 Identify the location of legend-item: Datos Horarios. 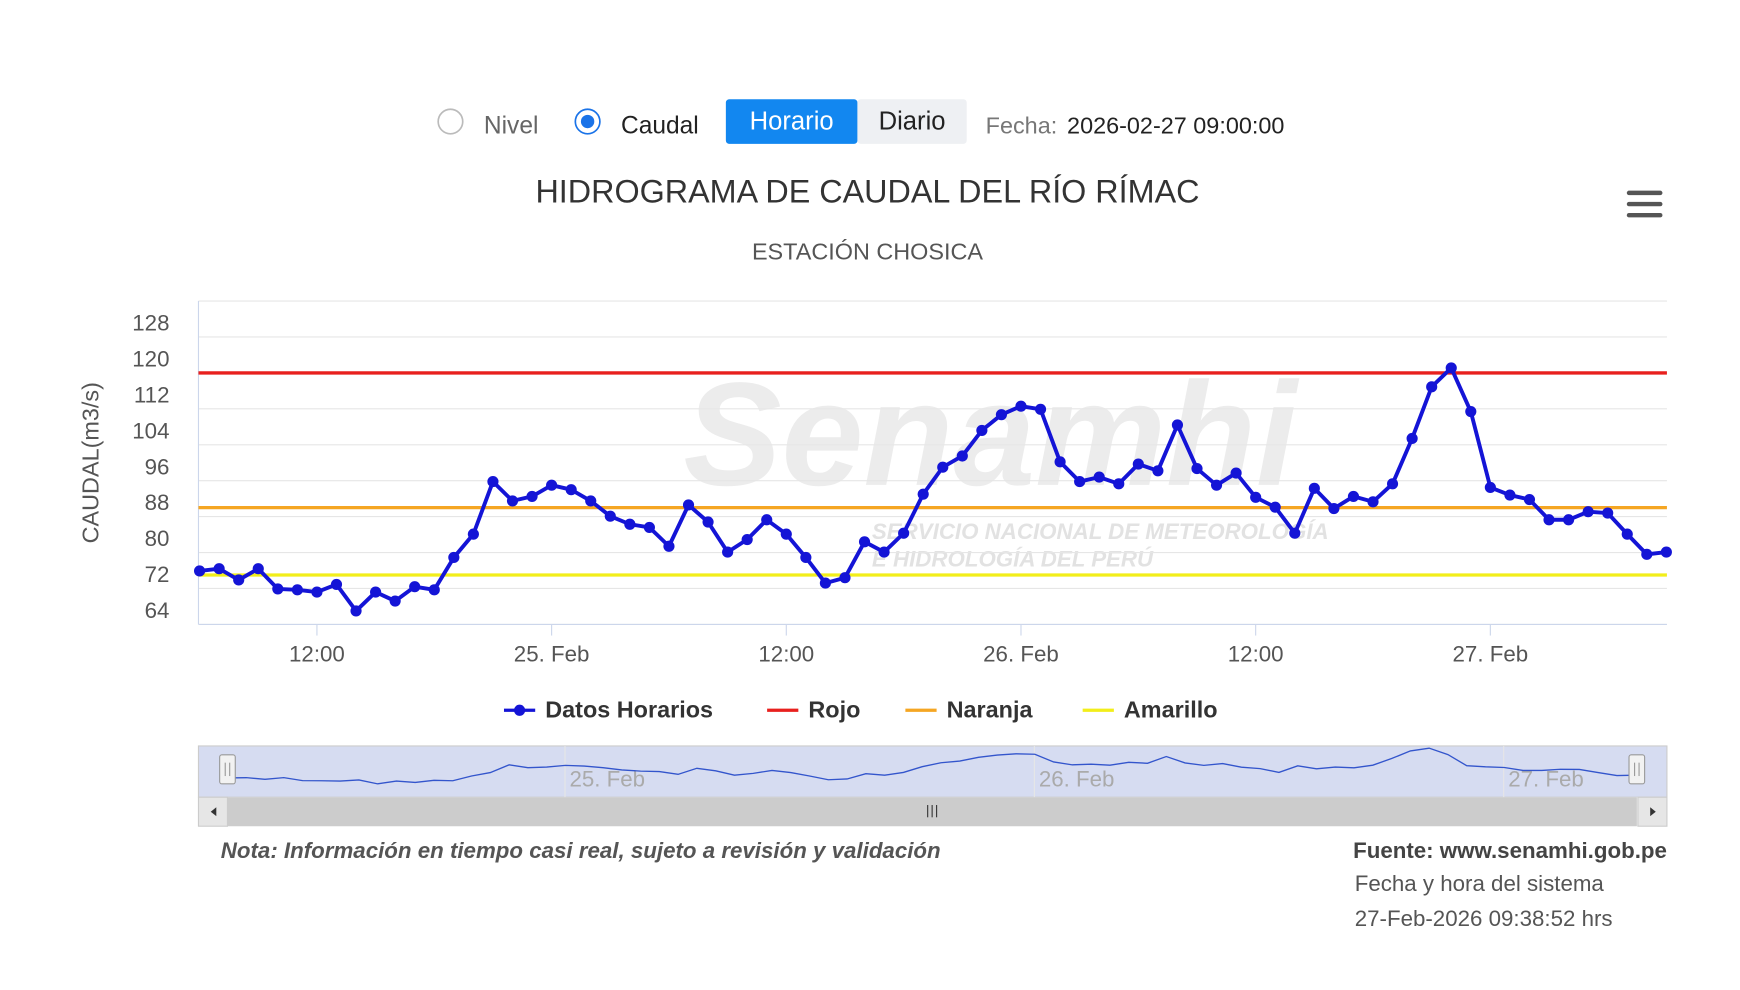
(608, 710).